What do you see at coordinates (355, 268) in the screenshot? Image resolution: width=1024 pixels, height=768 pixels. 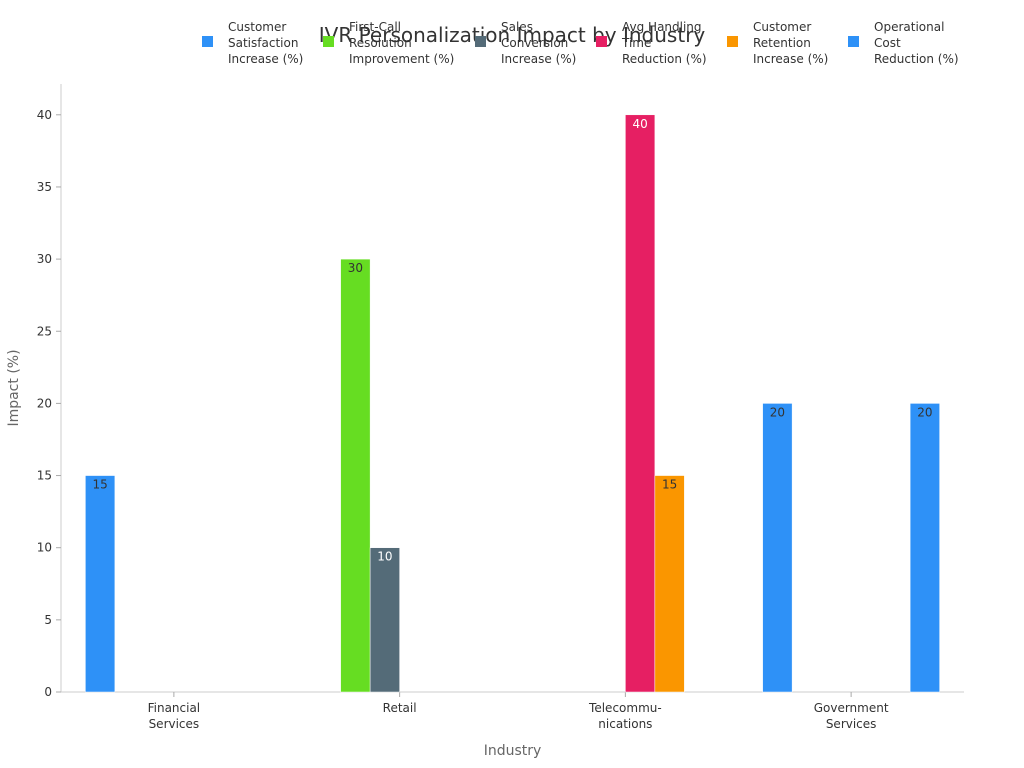 I see `bar-data-label: 30` at bounding box center [355, 268].